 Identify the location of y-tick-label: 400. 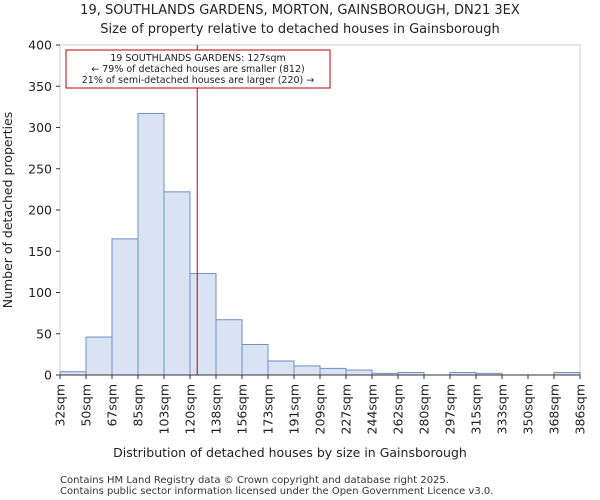
(40, 45).